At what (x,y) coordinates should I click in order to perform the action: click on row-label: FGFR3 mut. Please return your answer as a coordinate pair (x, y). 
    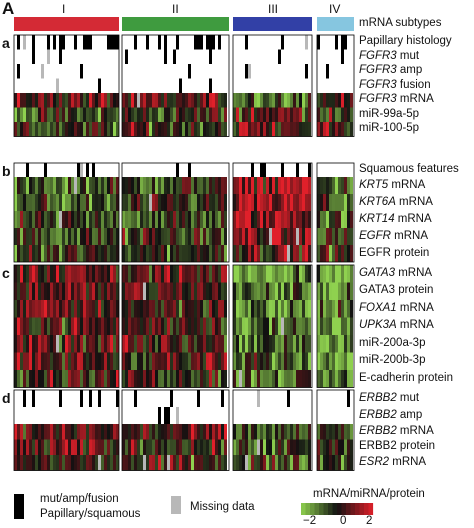
    Looking at the image, I should click on (389, 56).